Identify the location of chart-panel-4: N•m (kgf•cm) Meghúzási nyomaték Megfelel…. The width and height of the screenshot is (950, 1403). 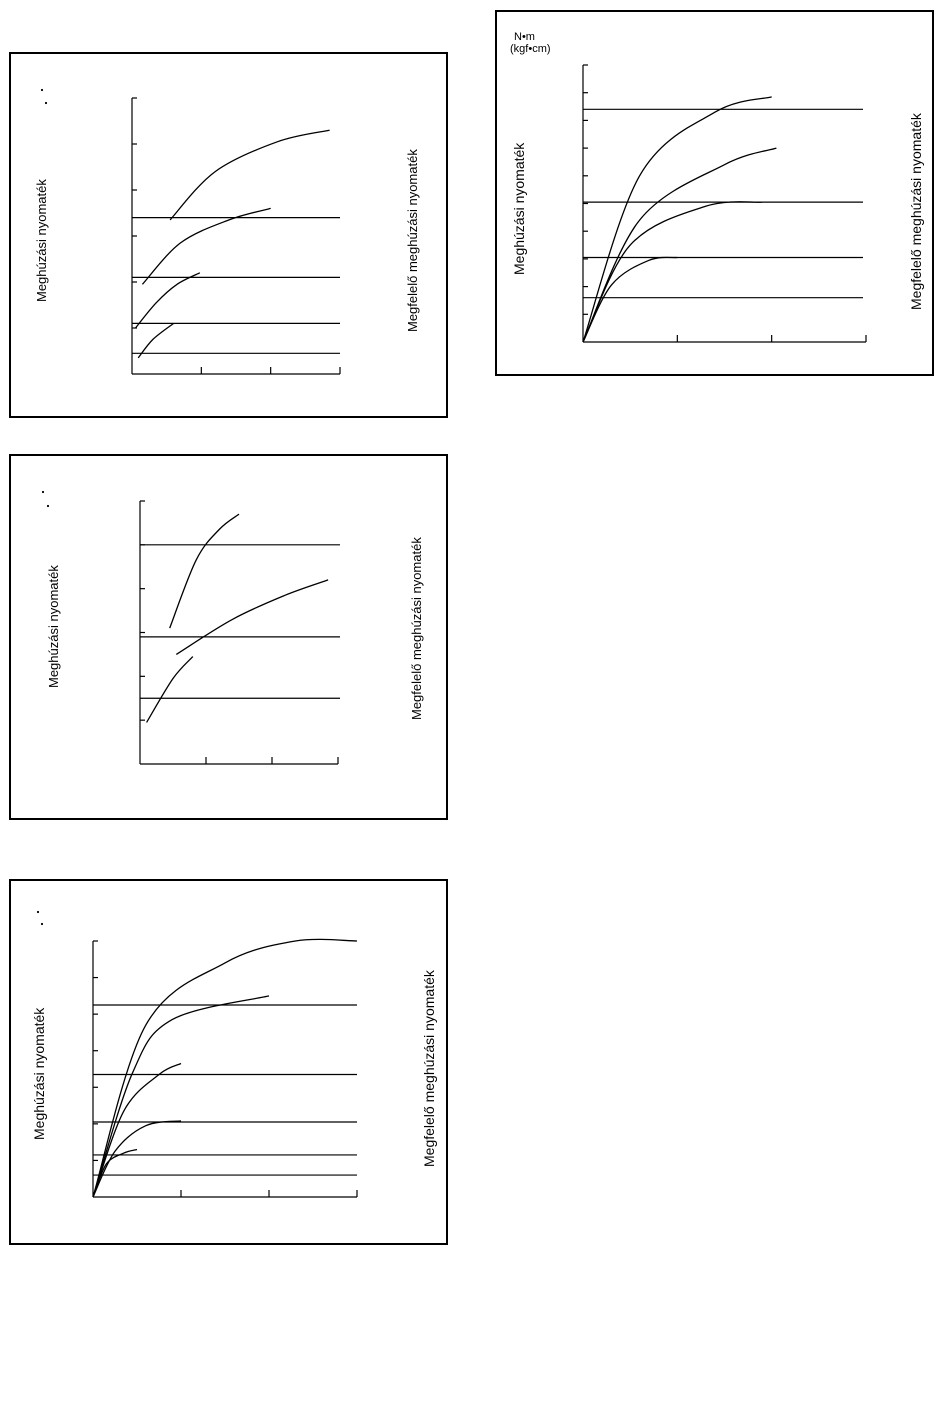
(714, 193).